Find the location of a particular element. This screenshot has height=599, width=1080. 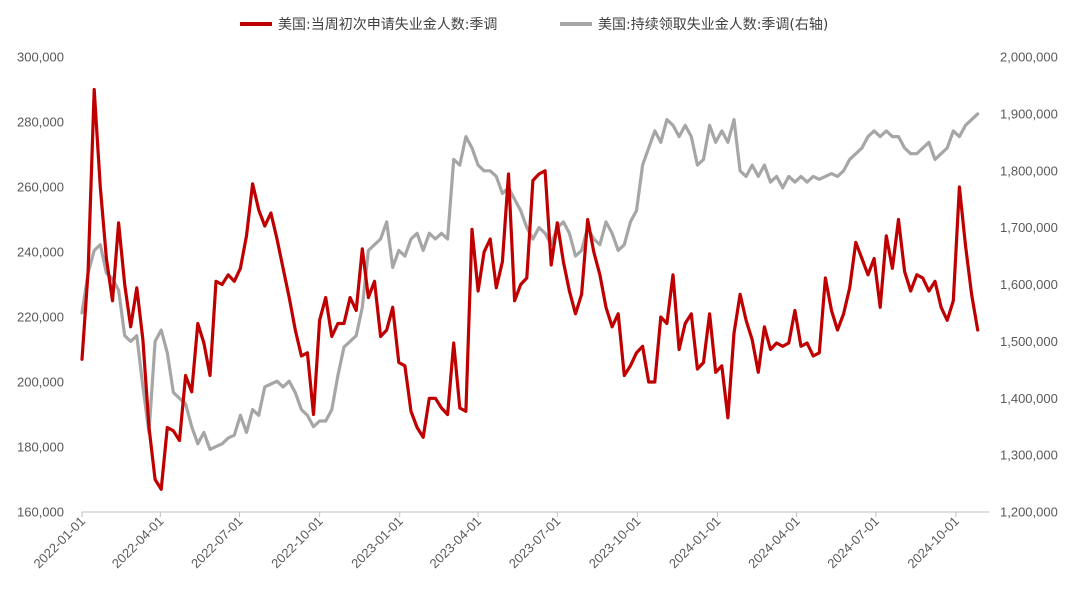

x-tick-label: 2023-07-01 is located at coordinates (535, 543).